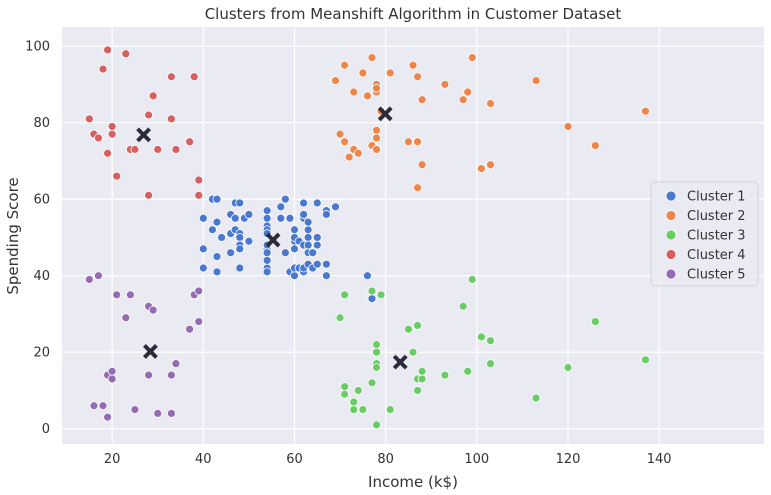 The image size is (771, 495). I want to click on x-tick-label: 100, so click(476, 459).